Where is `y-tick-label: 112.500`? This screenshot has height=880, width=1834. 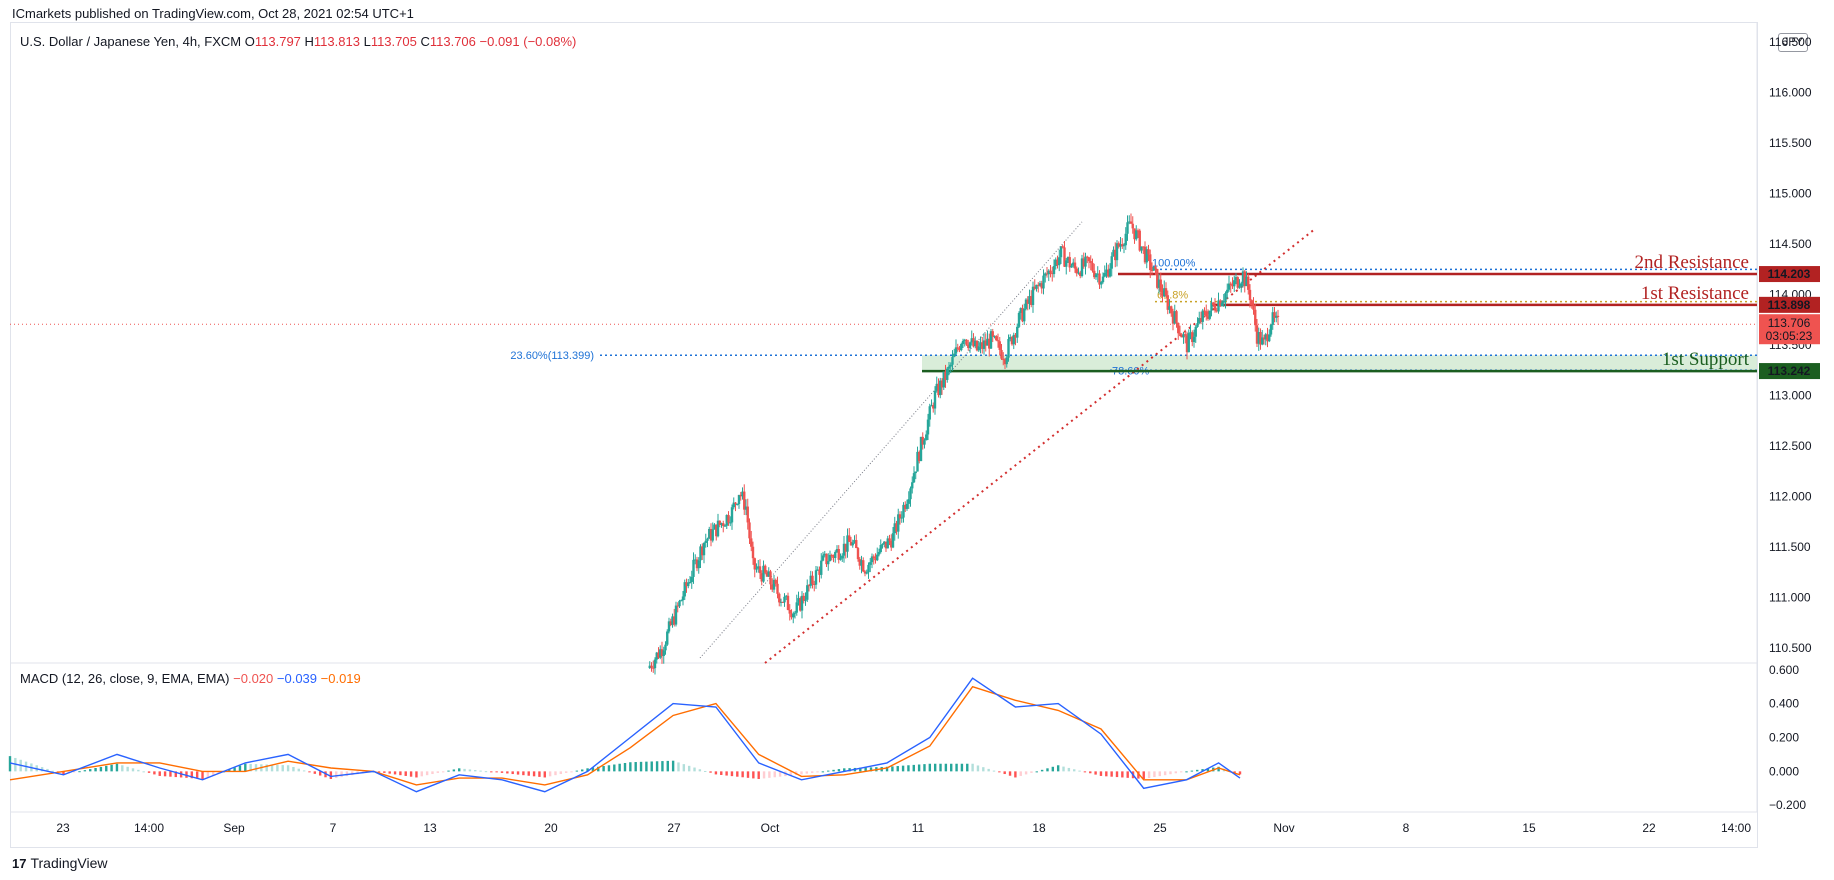
y-tick-label: 112.500 is located at coordinates (1790, 446).